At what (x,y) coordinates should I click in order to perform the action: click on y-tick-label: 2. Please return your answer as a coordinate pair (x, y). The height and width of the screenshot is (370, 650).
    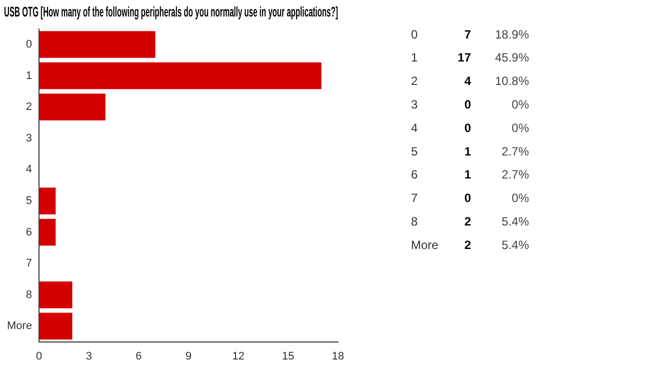
    Looking at the image, I should click on (29, 107).